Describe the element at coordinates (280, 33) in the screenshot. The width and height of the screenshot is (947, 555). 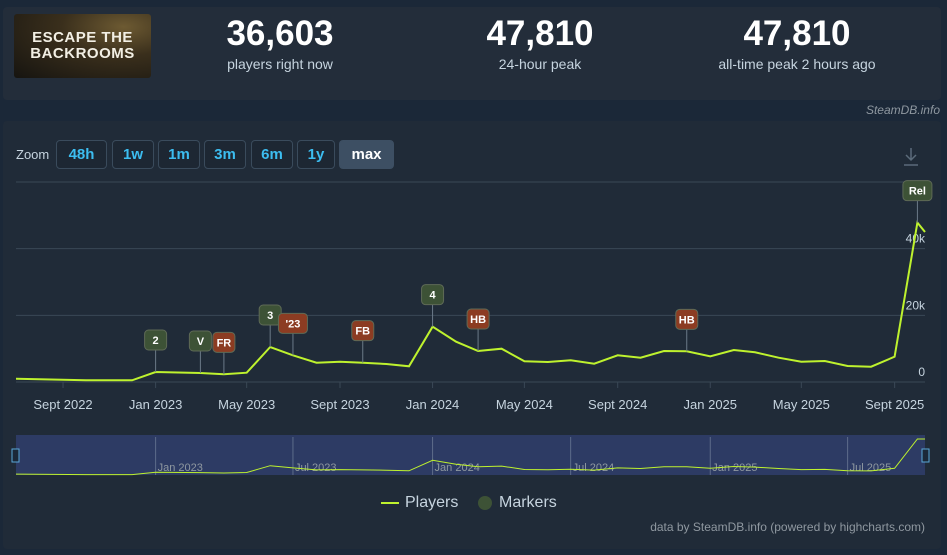
I see `current-players-value: 36,603` at that location.